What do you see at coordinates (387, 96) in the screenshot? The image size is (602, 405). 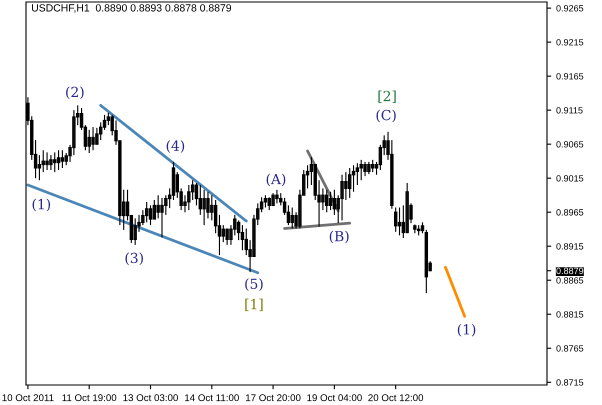 I see `annotation: [2]` at bounding box center [387, 96].